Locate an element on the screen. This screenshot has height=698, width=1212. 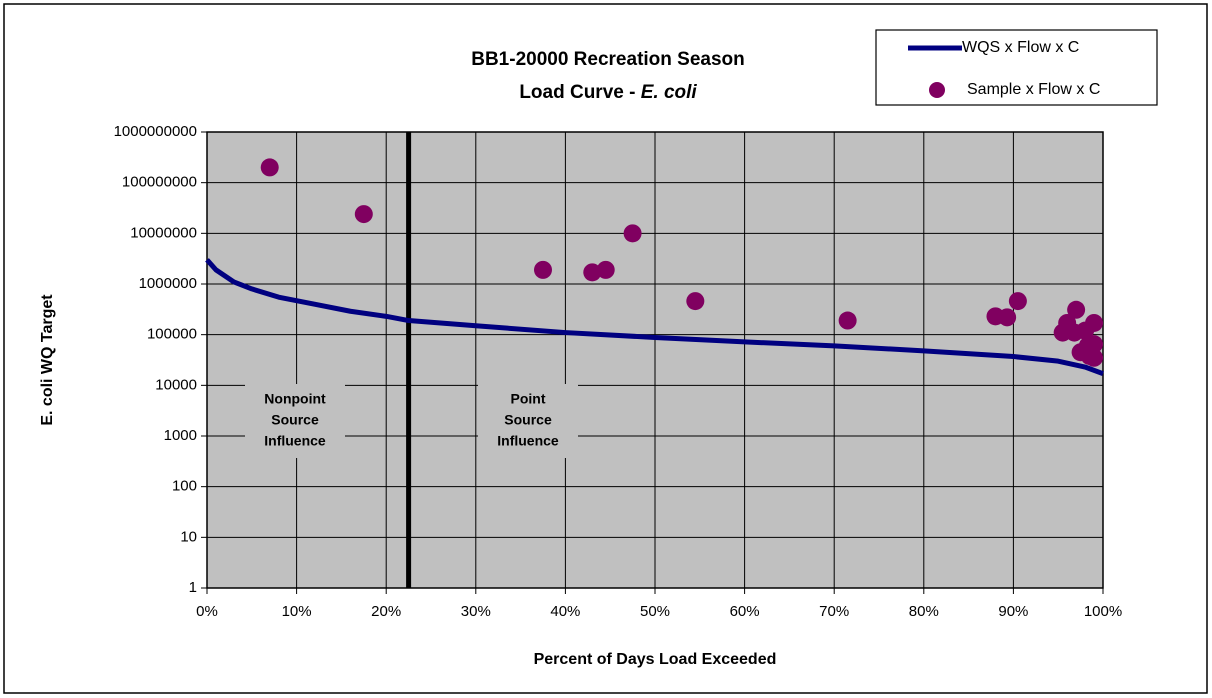
x-tick-label: 60% is located at coordinates (745, 611).